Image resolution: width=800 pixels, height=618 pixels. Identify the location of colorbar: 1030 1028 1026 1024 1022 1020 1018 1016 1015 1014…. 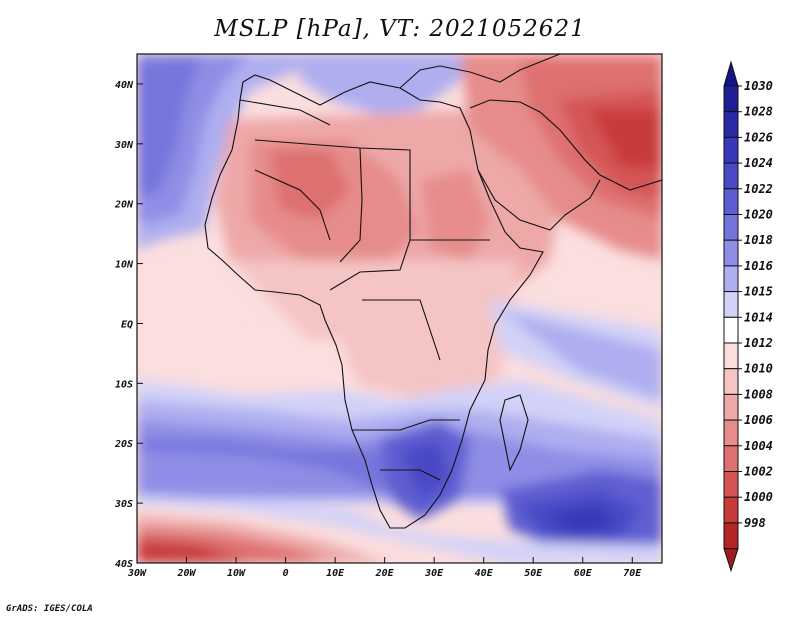
(748, 316).